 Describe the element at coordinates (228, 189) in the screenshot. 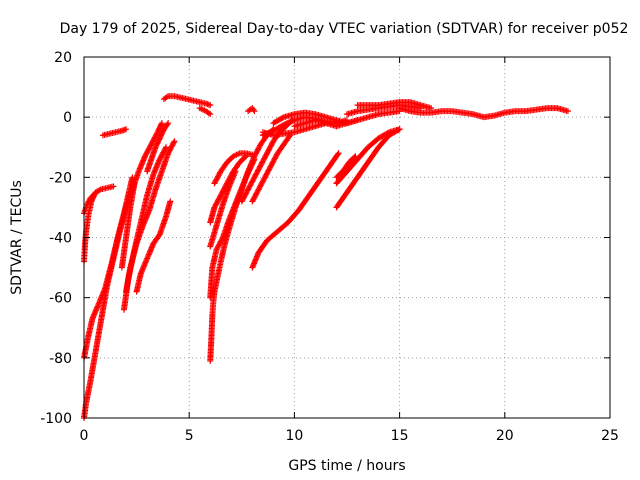

I see `series-arc-p` at that location.